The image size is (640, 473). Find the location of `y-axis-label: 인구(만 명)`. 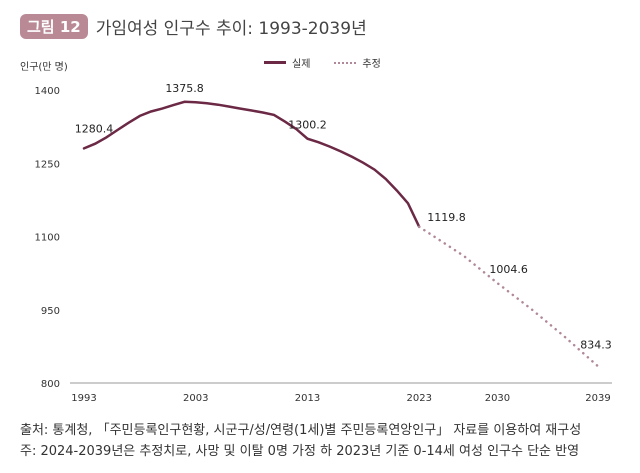

y-axis-label: 인구(만 명) is located at coordinates (44, 67).